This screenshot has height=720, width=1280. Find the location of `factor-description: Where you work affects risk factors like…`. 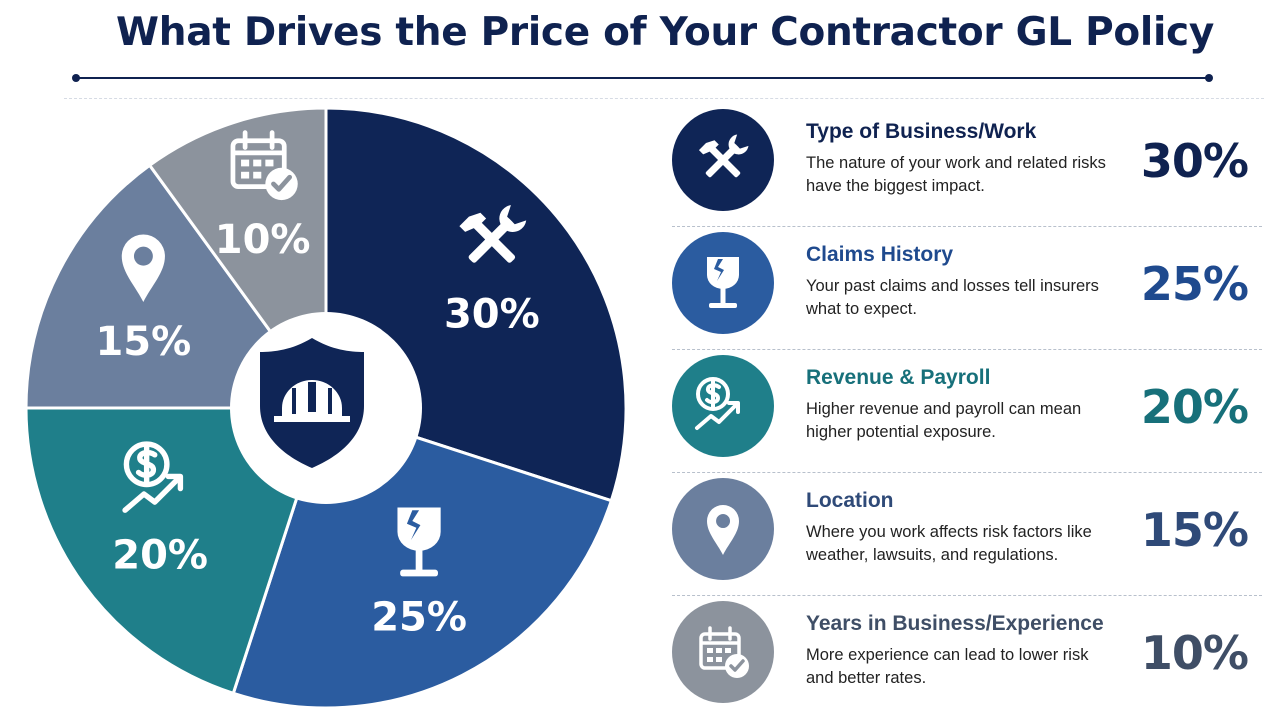

factor-description: Where you work affects risk factors like… is located at coordinates (949, 543).